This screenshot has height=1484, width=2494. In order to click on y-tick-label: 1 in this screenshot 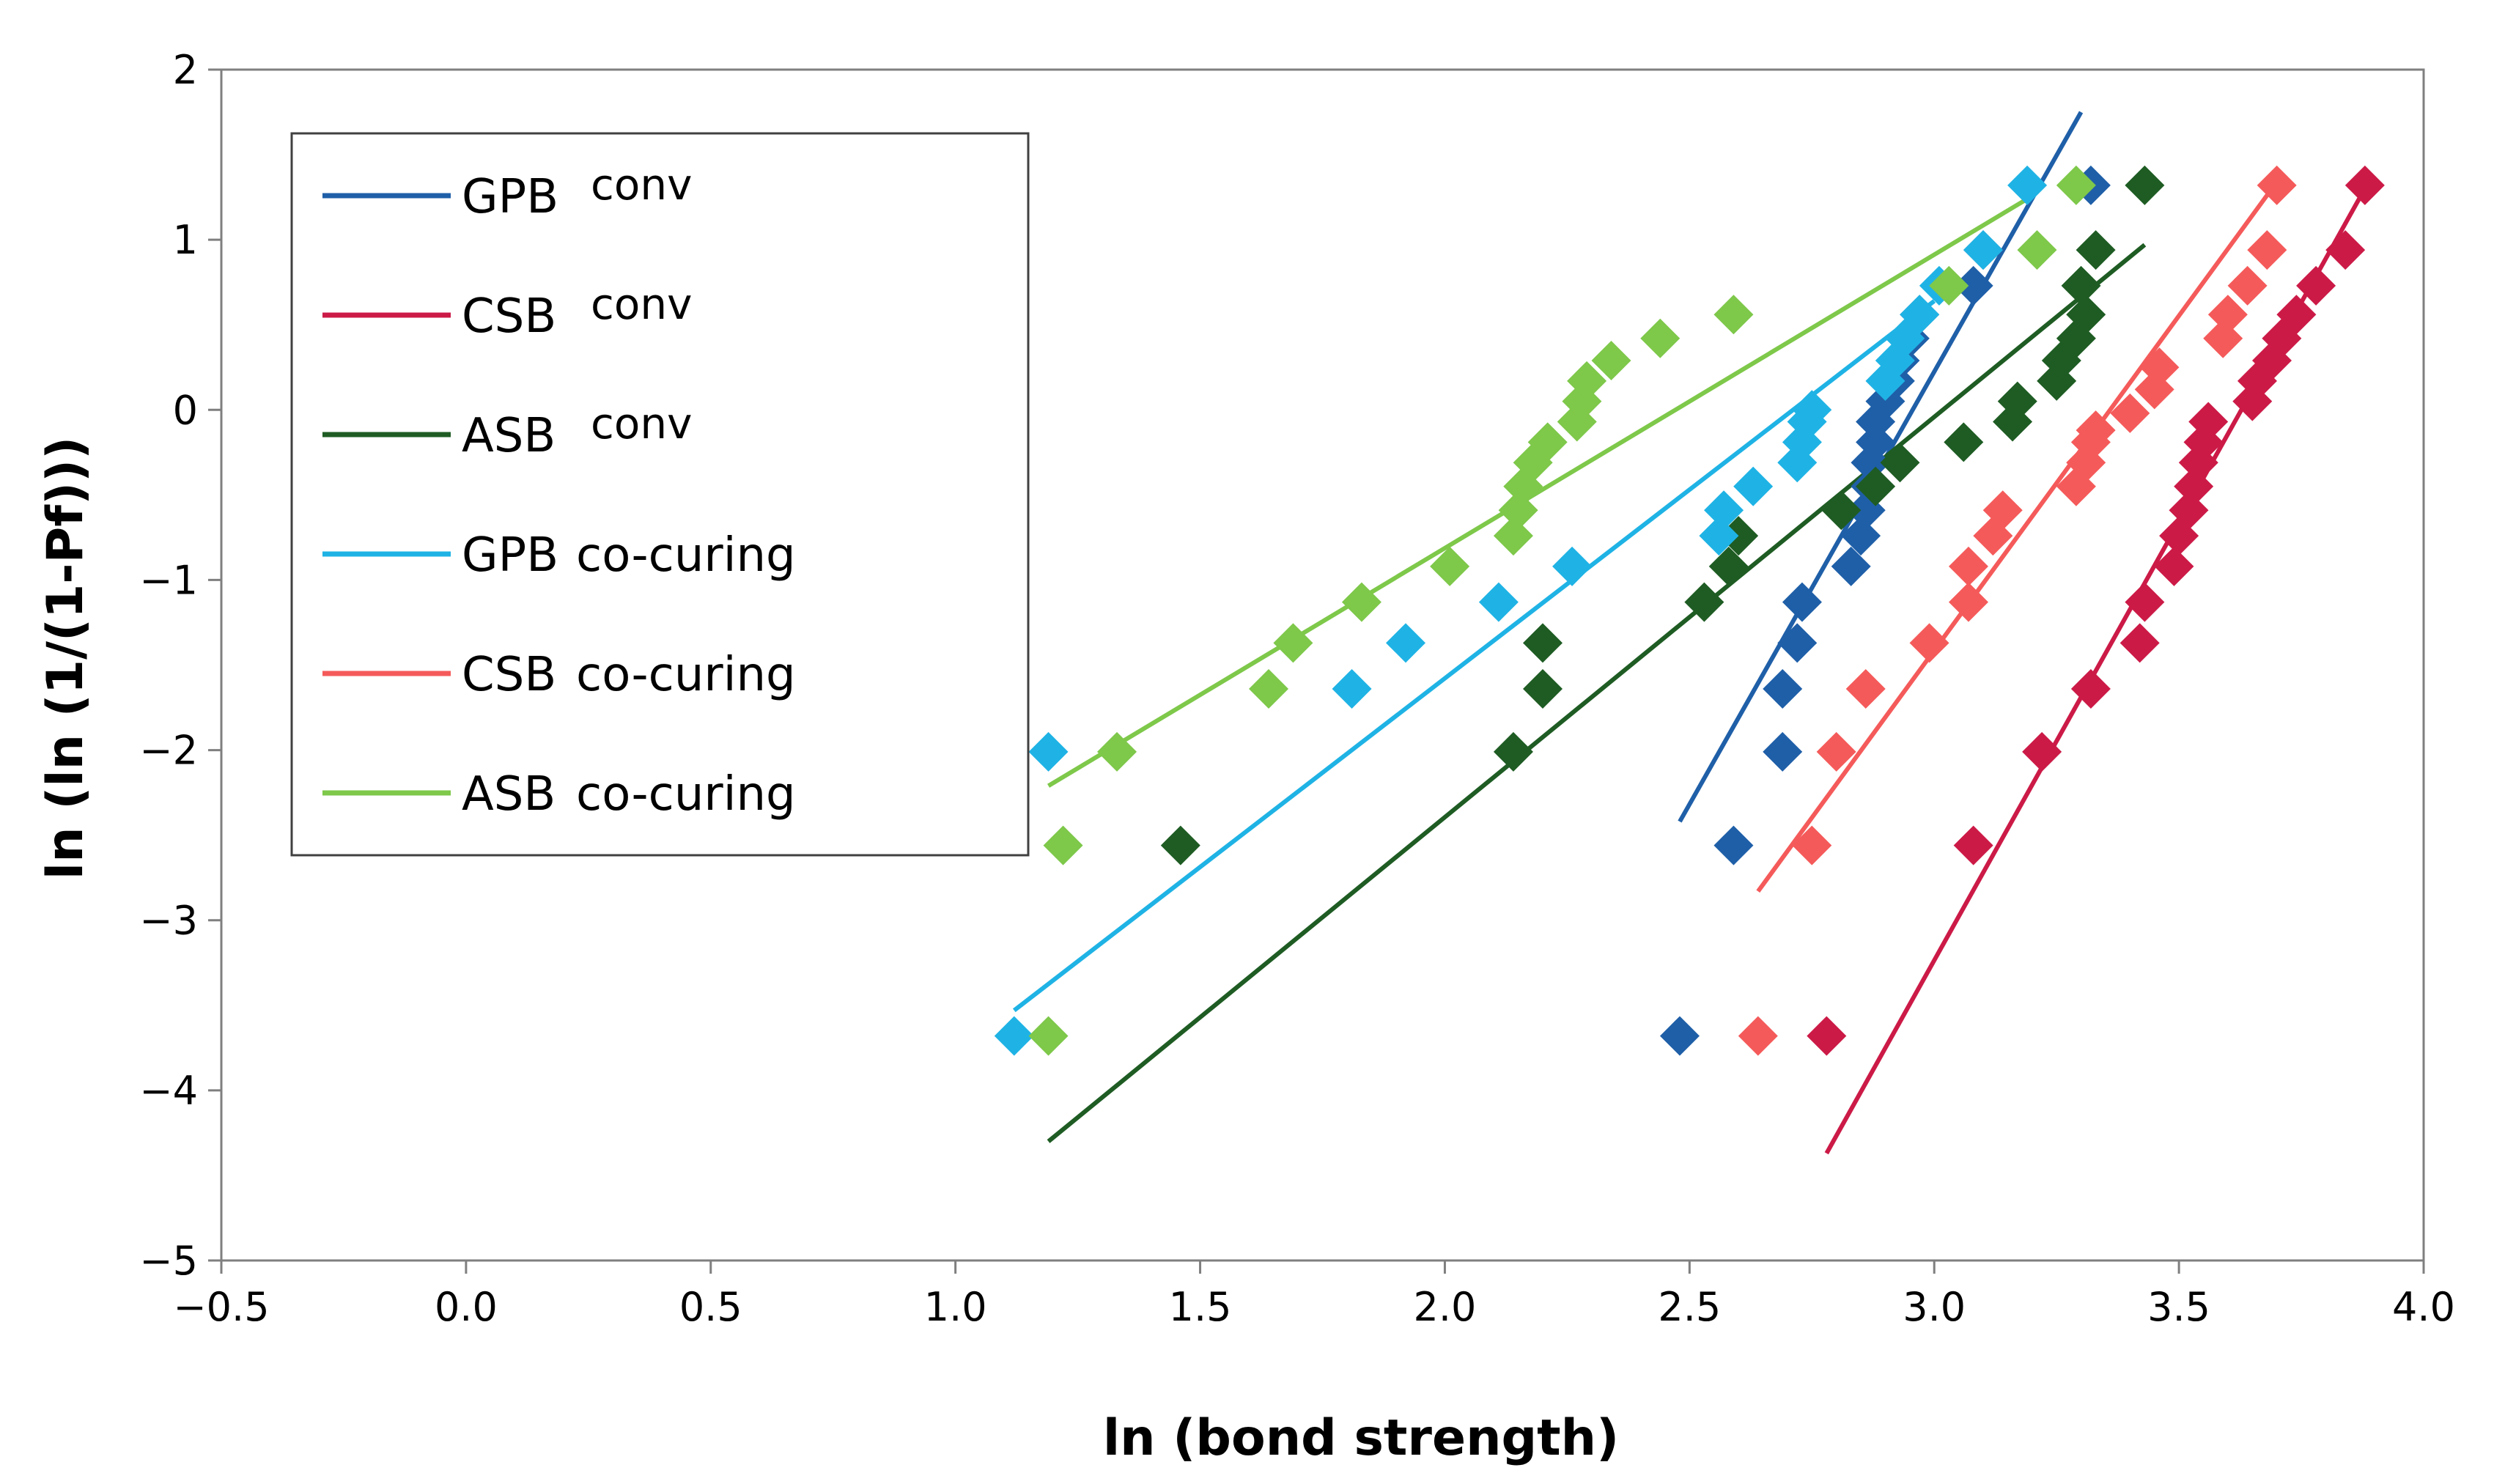, I will do `click(185, 240)`.